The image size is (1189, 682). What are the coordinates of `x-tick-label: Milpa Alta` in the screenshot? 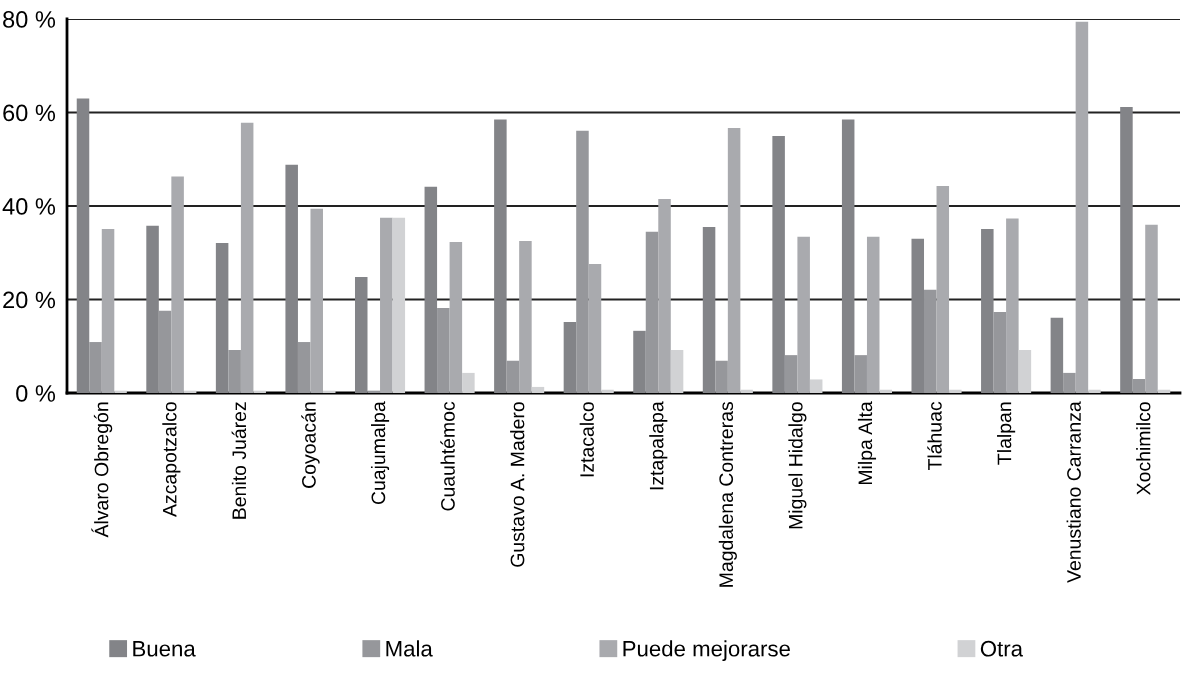 It's located at (867, 443).